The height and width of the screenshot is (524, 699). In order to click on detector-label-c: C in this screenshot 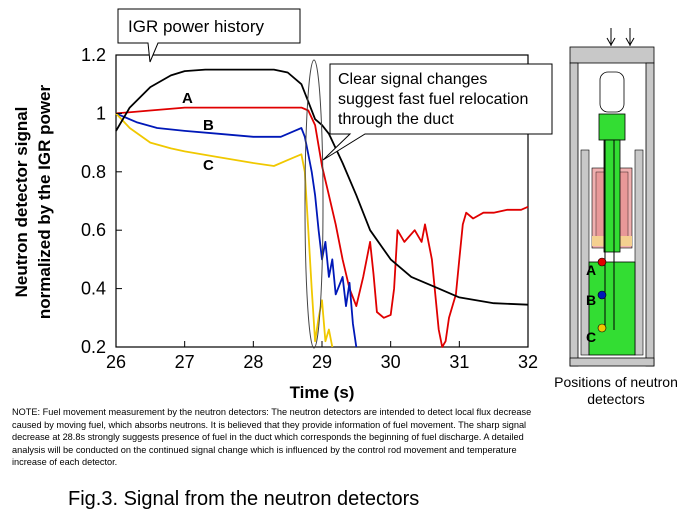, I will do `click(591, 337)`.